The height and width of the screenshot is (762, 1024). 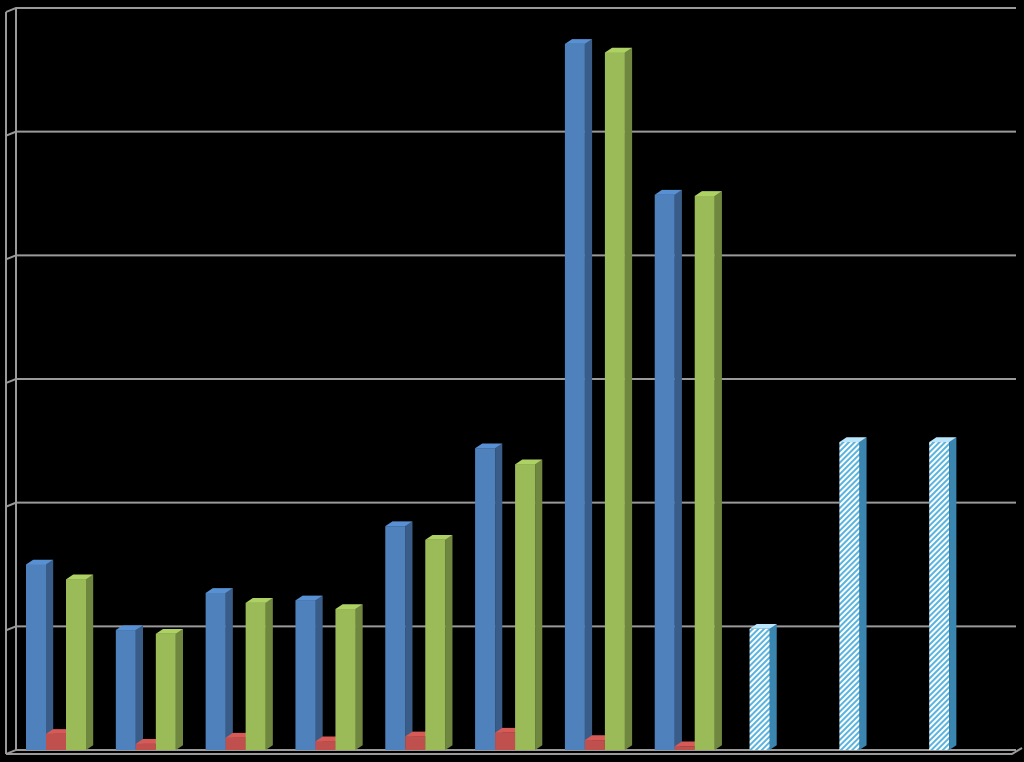 I want to click on bar-series2-cat2-front, so click(x=145, y=746).